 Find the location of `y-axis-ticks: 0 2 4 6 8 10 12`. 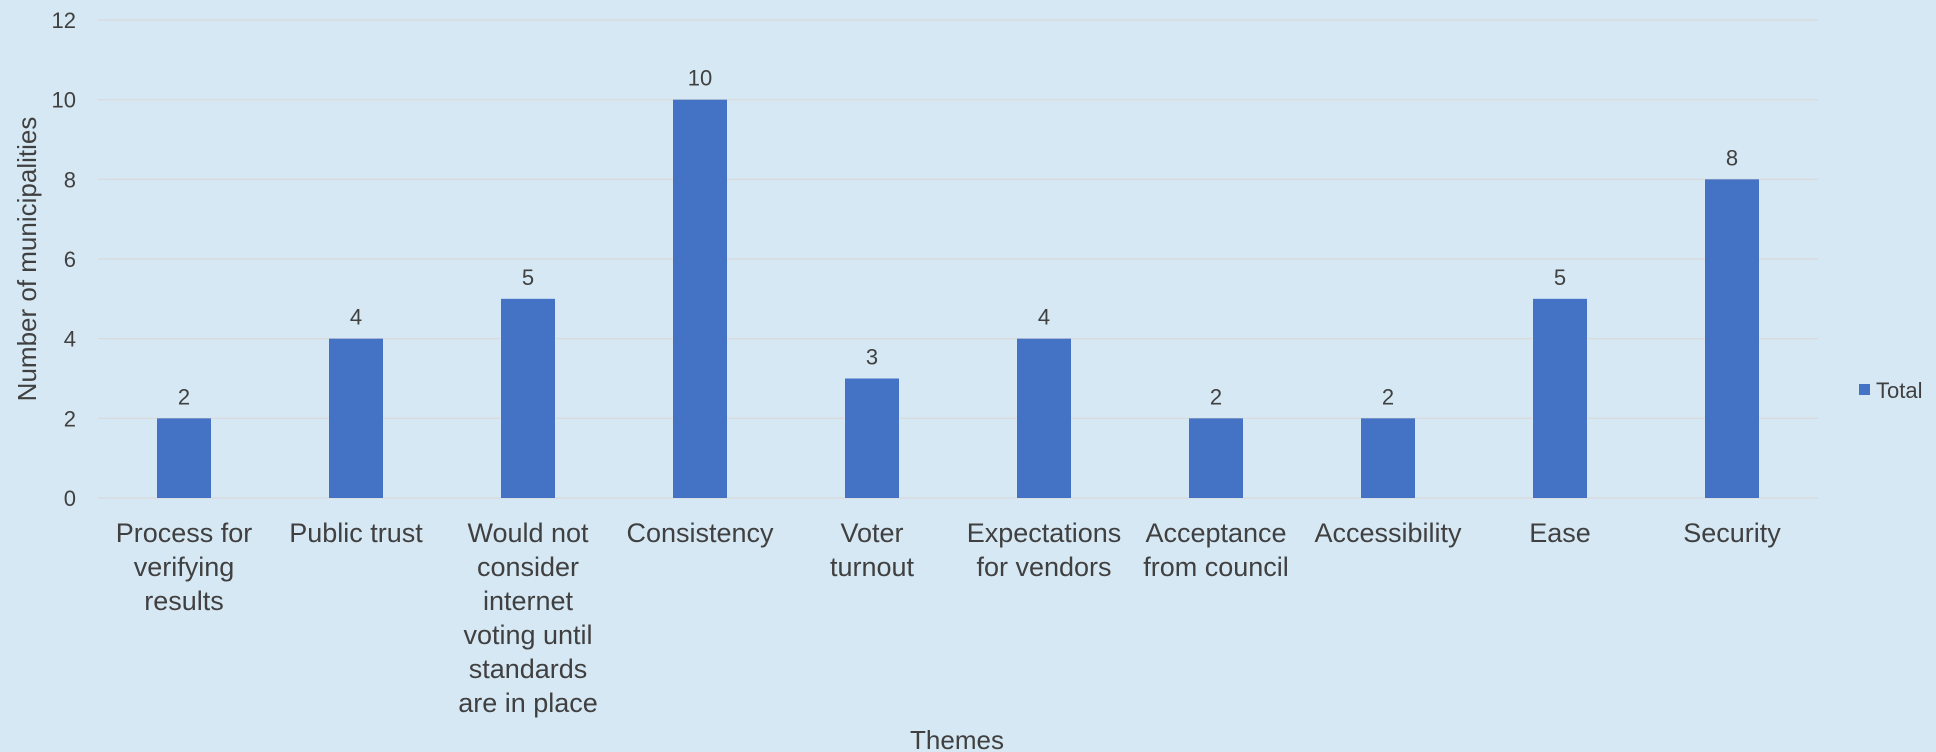

y-axis-ticks: 0 2 4 6 8 10 12 is located at coordinates (64, 259).